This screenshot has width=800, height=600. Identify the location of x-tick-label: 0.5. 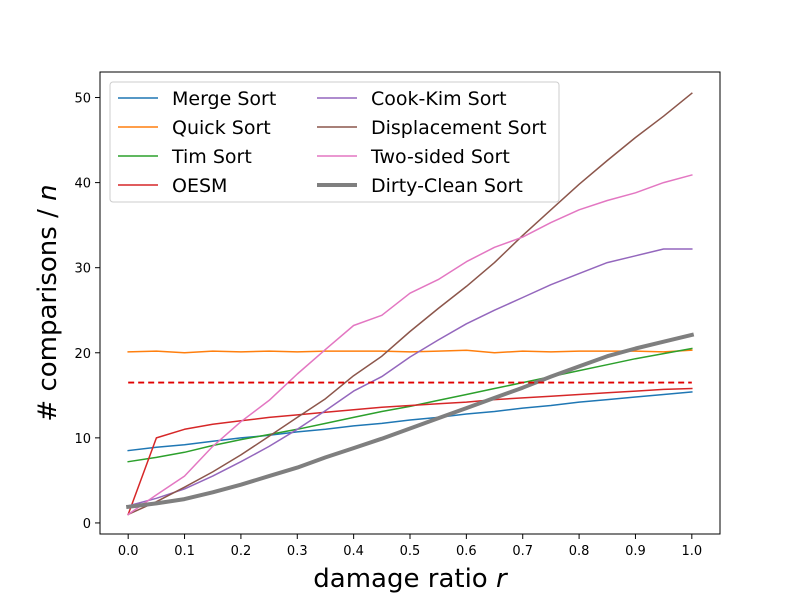
(410, 551).